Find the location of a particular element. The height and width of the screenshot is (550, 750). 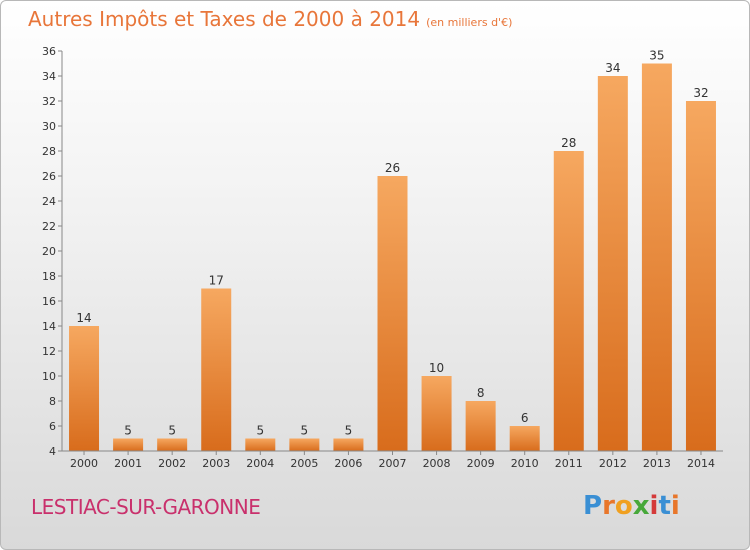

proxiti-logo: Proxiti is located at coordinates (631, 506).